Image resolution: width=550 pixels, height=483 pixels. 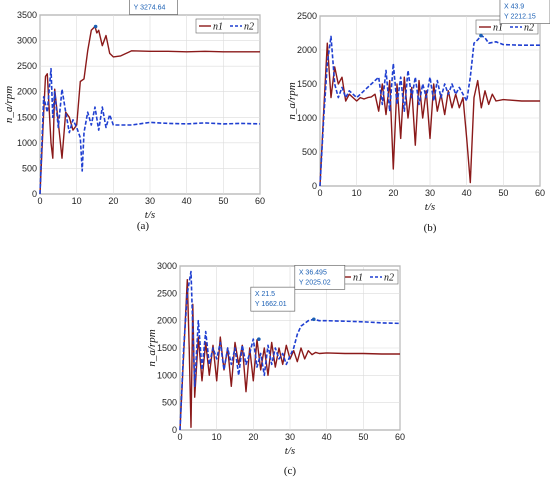 What do you see at coordinates (27, 15) in the screenshot?
I see `y-tick-label: 3500` at bounding box center [27, 15].